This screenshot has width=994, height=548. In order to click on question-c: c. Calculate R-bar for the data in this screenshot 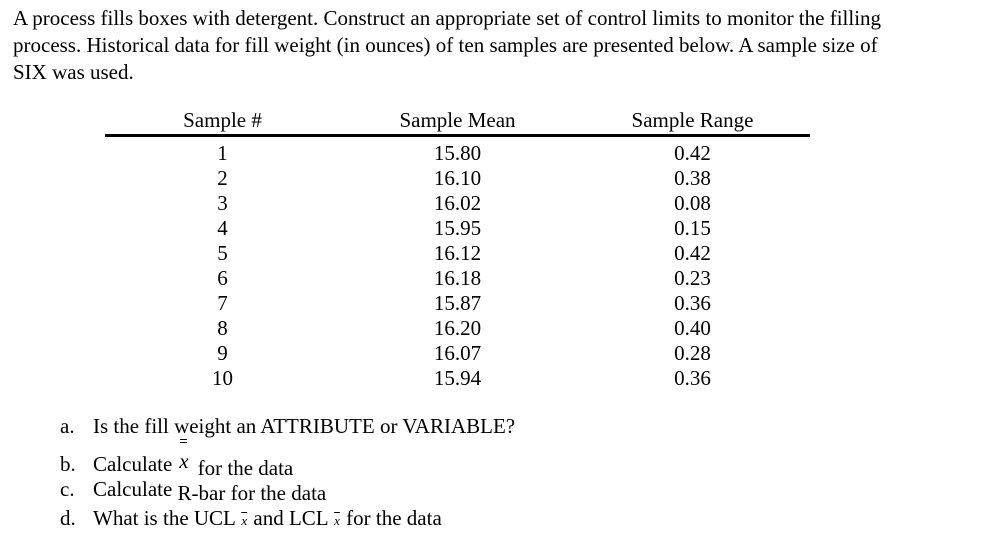, I will do `click(193, 491)`.